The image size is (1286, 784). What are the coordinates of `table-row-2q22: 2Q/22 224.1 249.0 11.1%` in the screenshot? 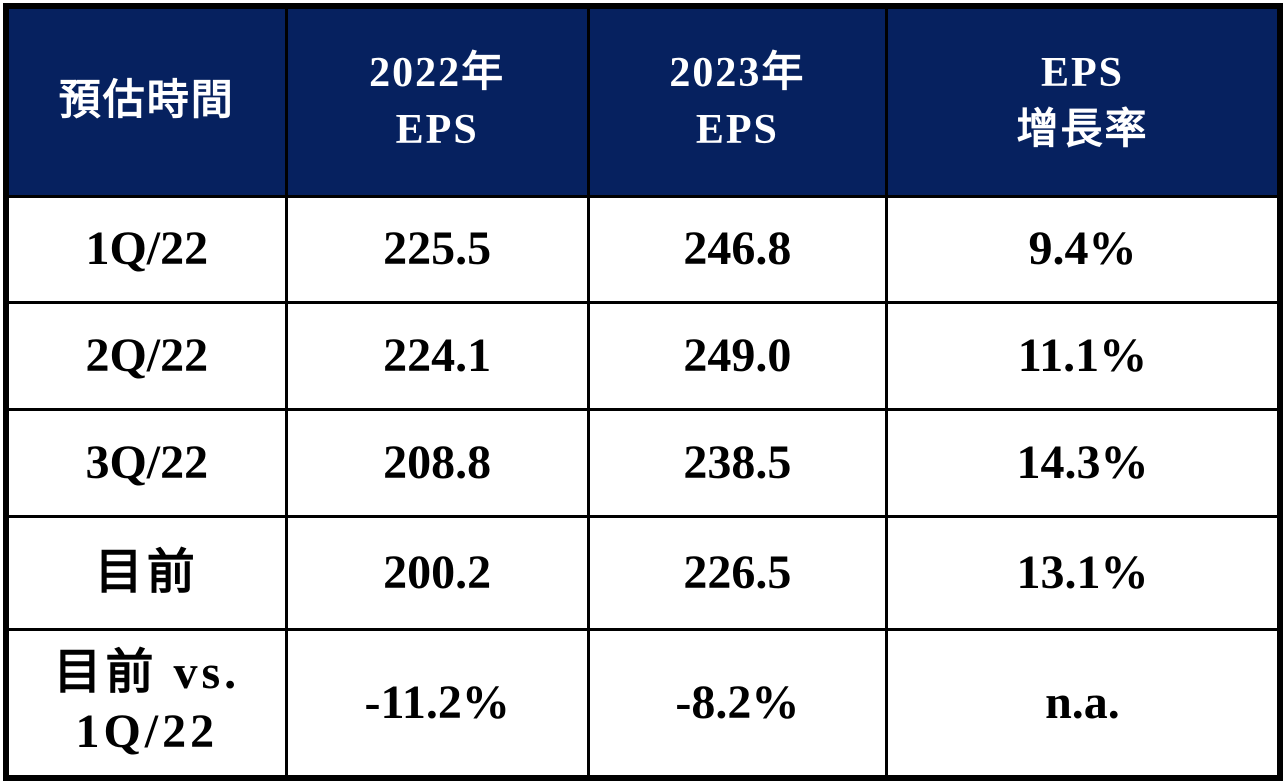 It's located at (643, 356).